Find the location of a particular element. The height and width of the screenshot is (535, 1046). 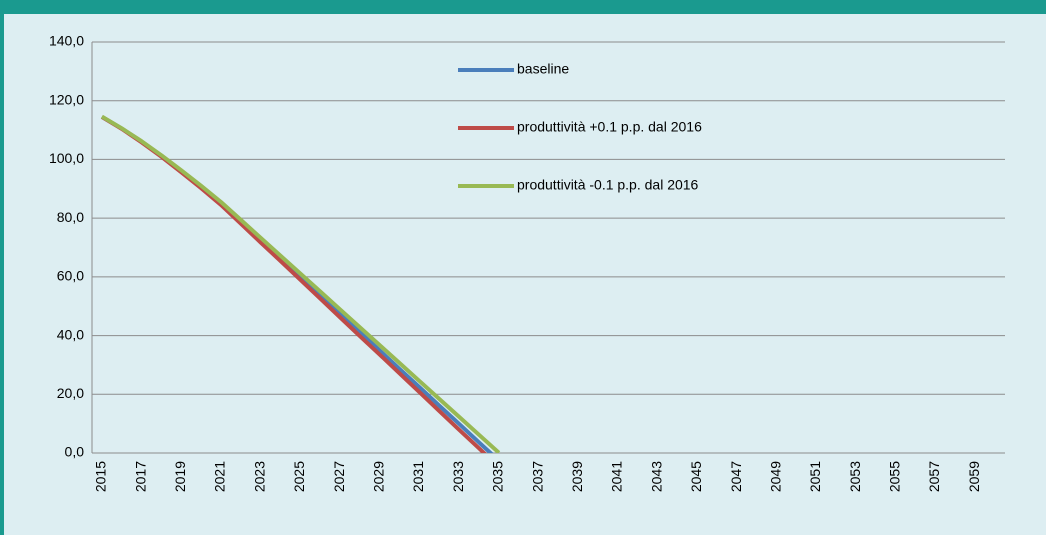

x-tick-label: 2045 is located at coordinates (696, 476).